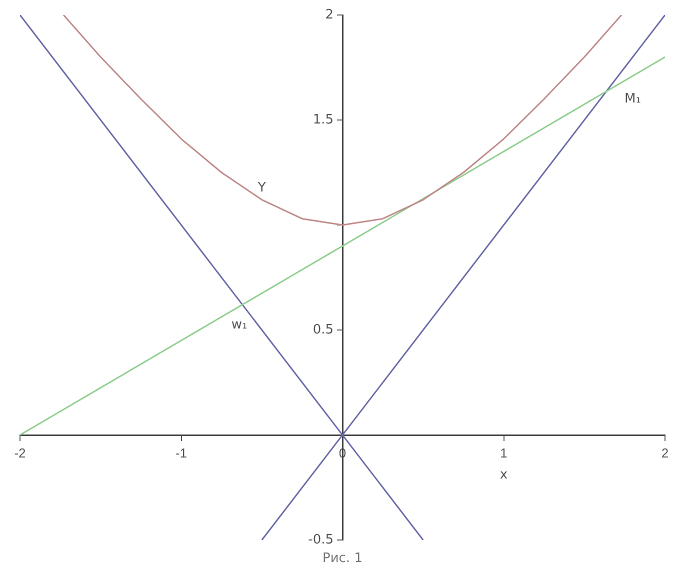 This screenshot has height=579, width=685. I want to click on x-tick-label: -1, so click(181, 452).